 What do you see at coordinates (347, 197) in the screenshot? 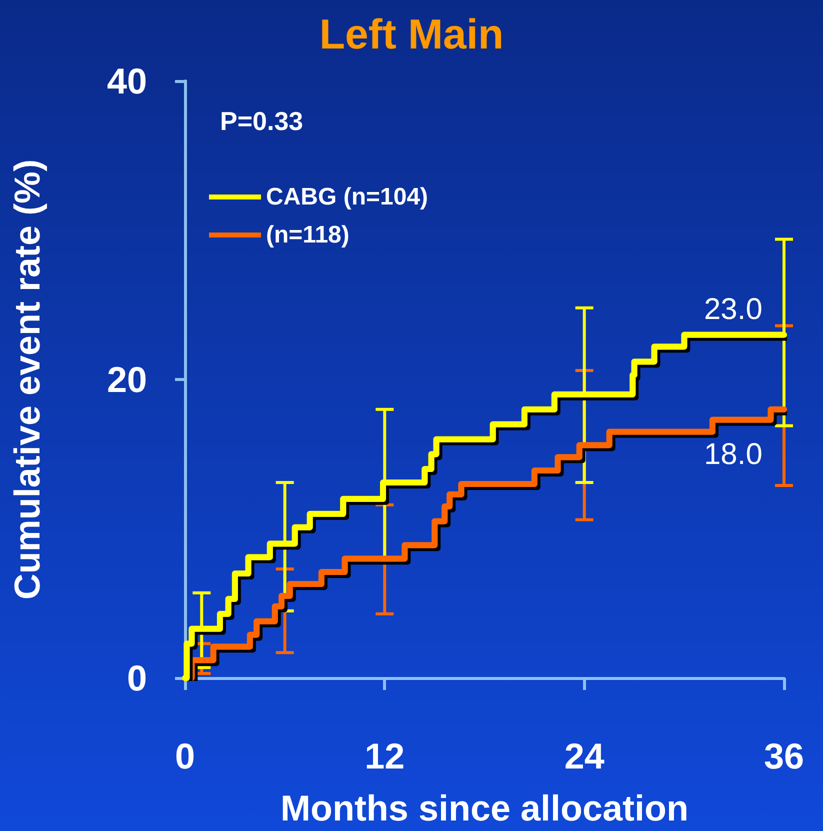
I see `legend-label: CABG (n=104)` at bounding box center [347, 197].